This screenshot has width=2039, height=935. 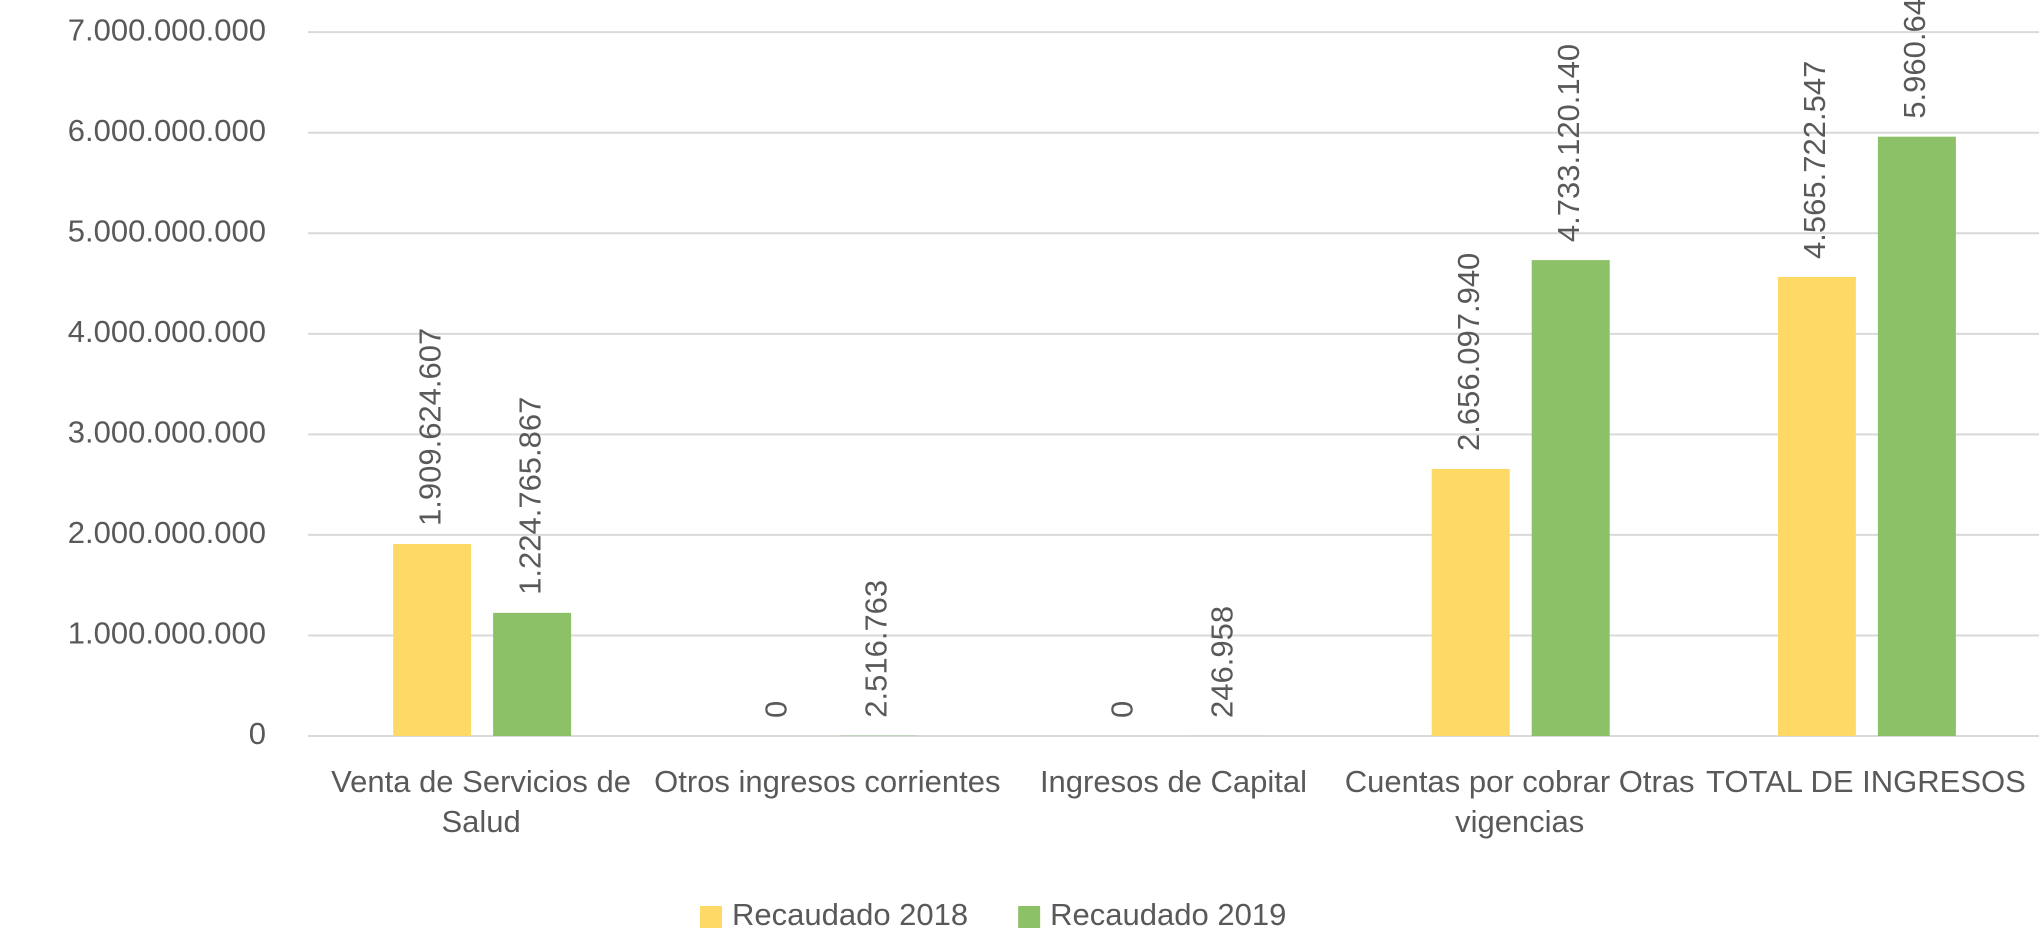 I want to click on data-label: 2.656.097.940, so click(x=1468, y=352).